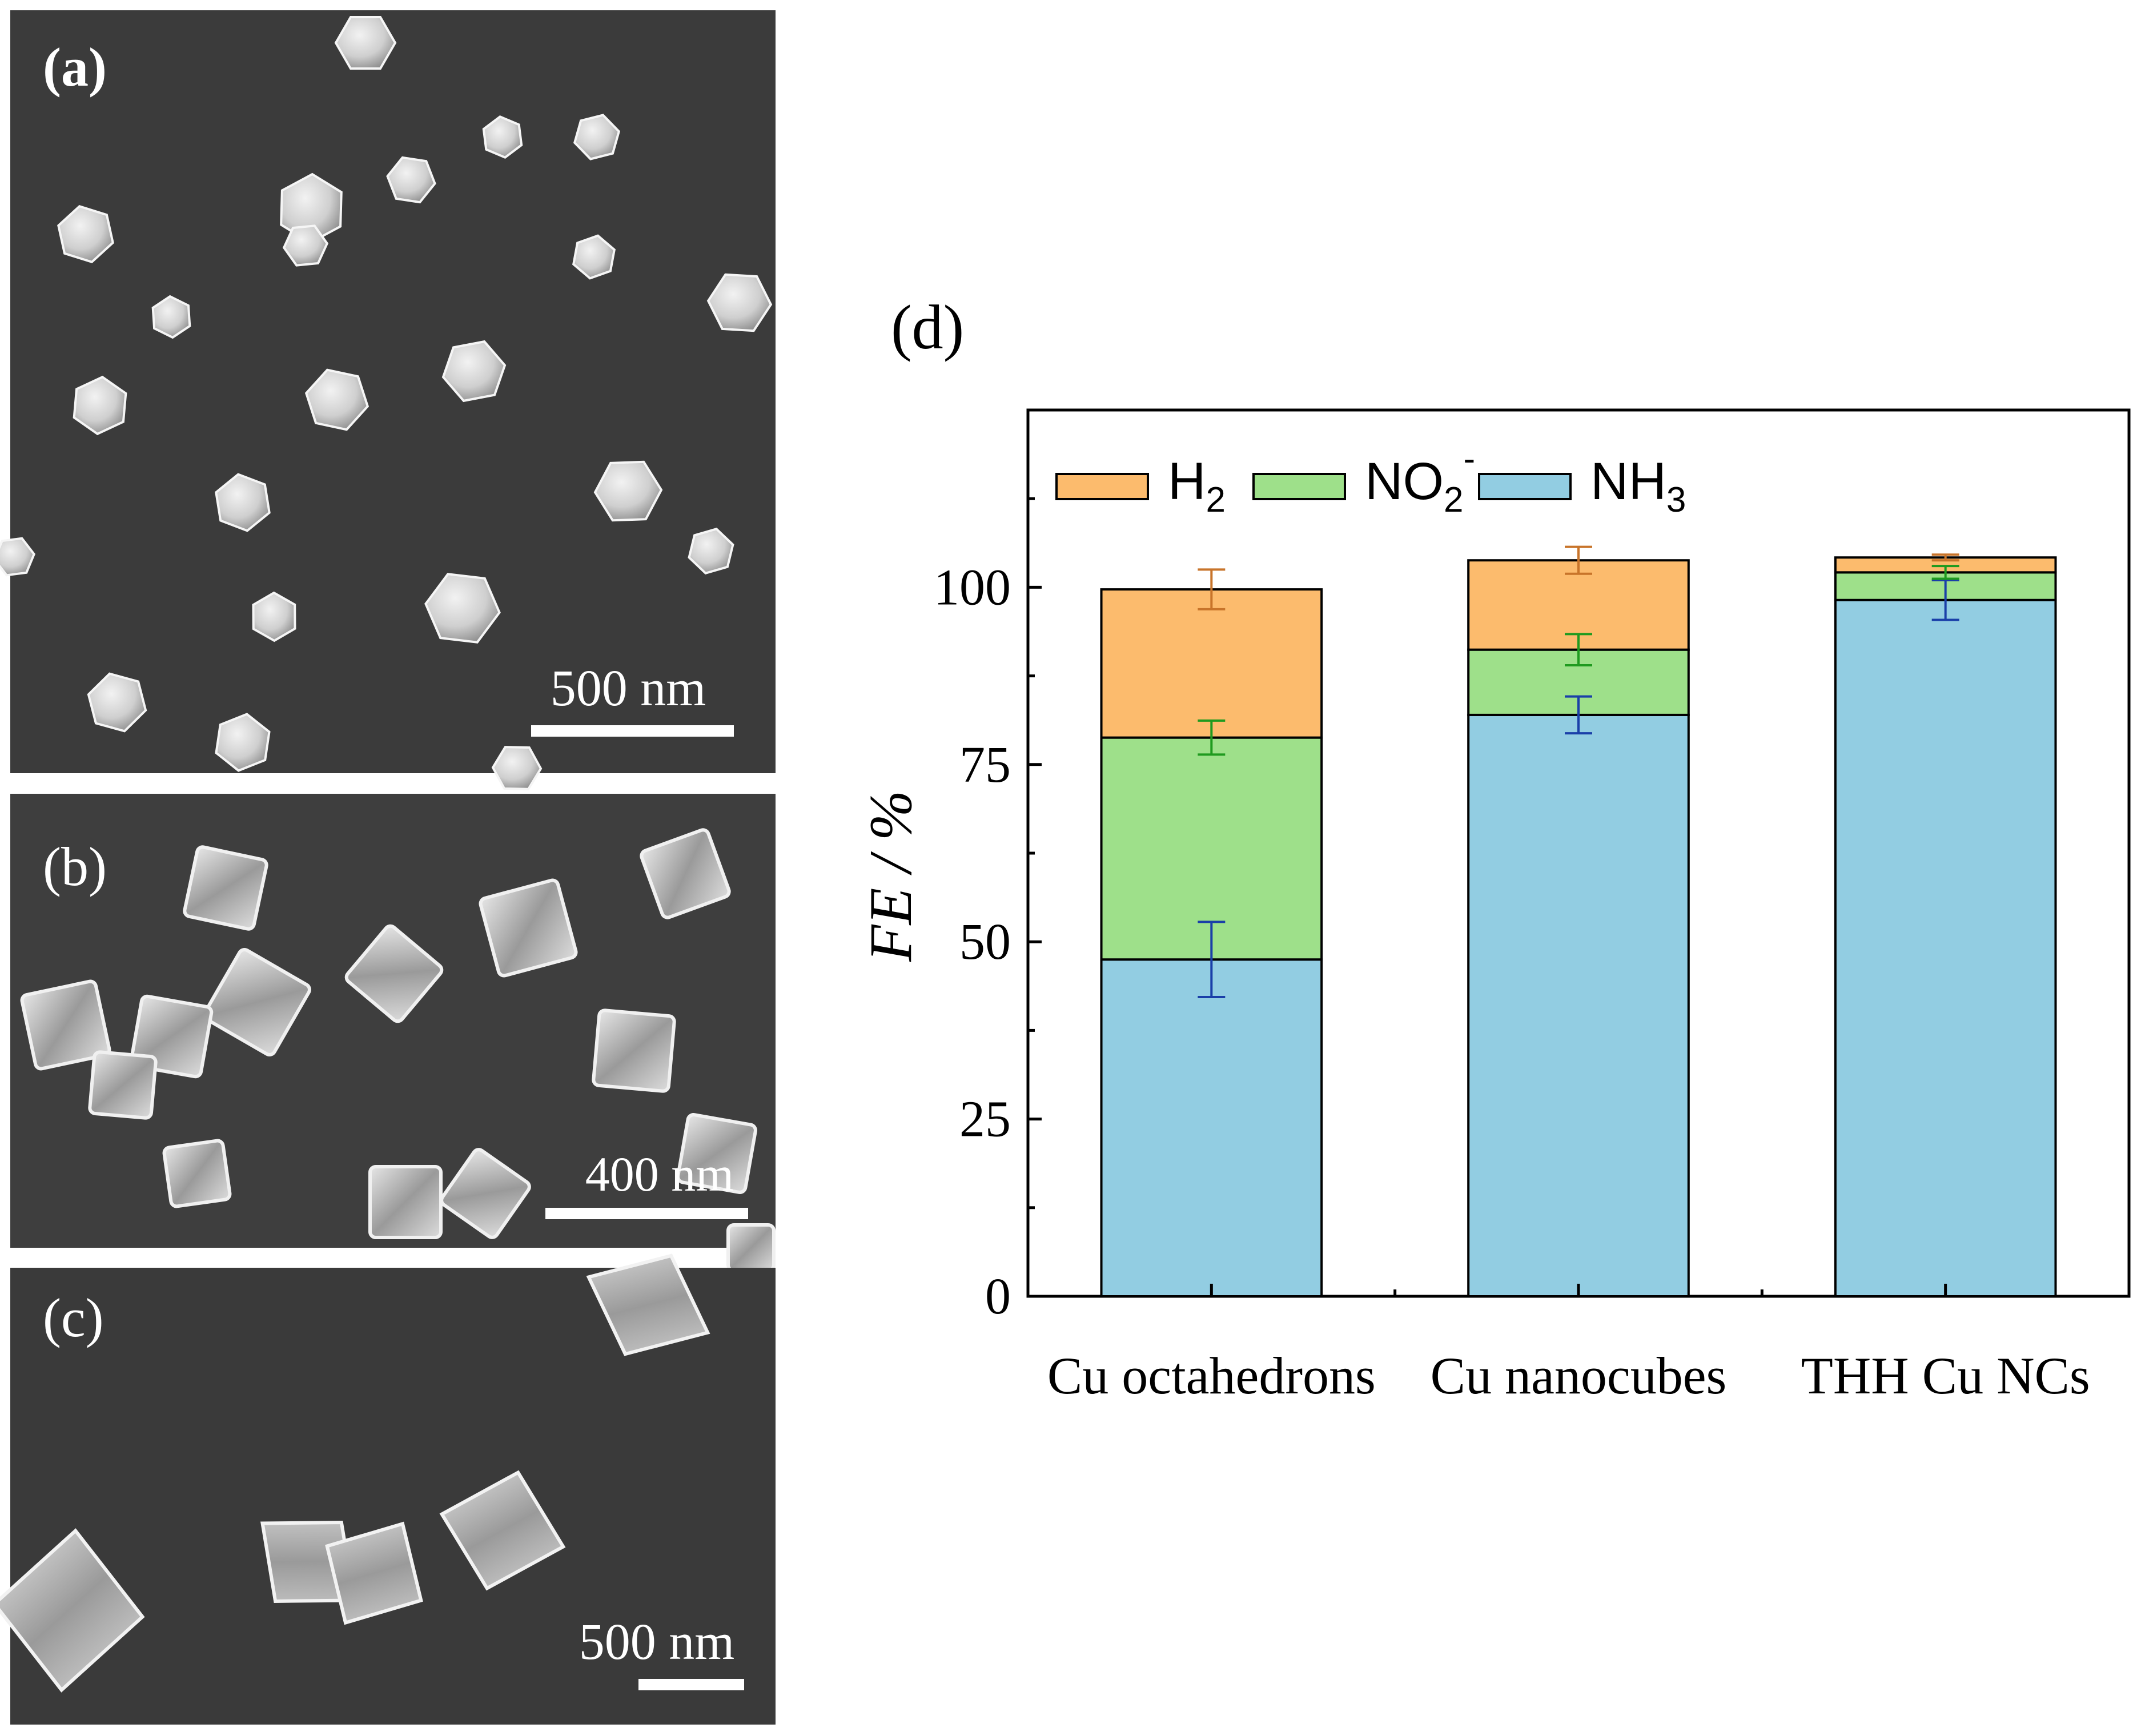 This screenshot has height=1736, width=2137. What do you see at coordinates (691, 1684) in the screenshot?
I see `panel-c-scale-bar` at bounding box center [691, 1684].